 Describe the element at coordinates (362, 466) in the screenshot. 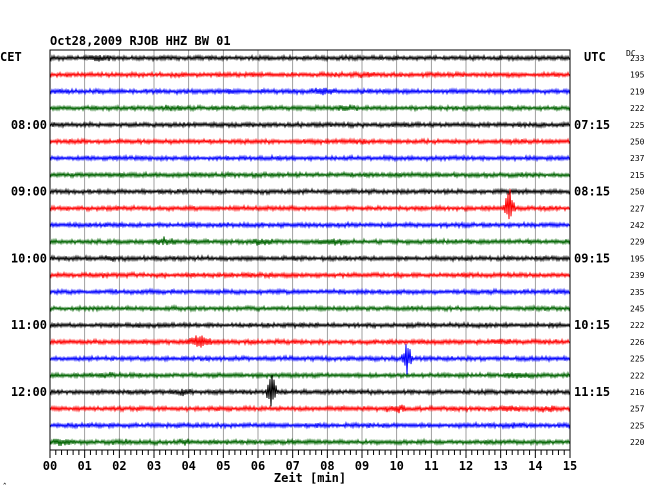

I see `x-tick-label: 09` at that location.